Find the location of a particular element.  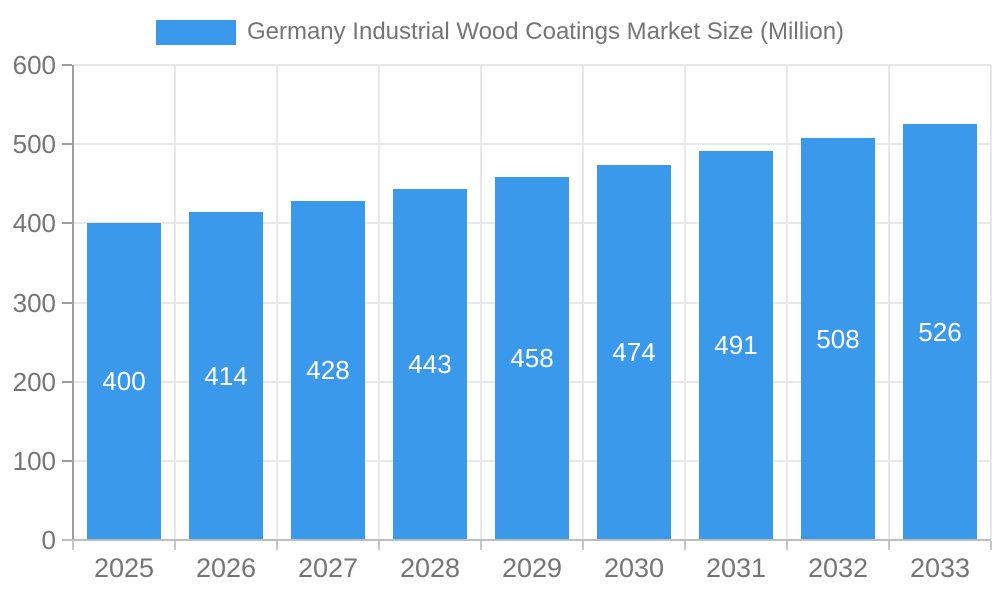

y-axis-label: 400 is located at coordinates (34, 223).